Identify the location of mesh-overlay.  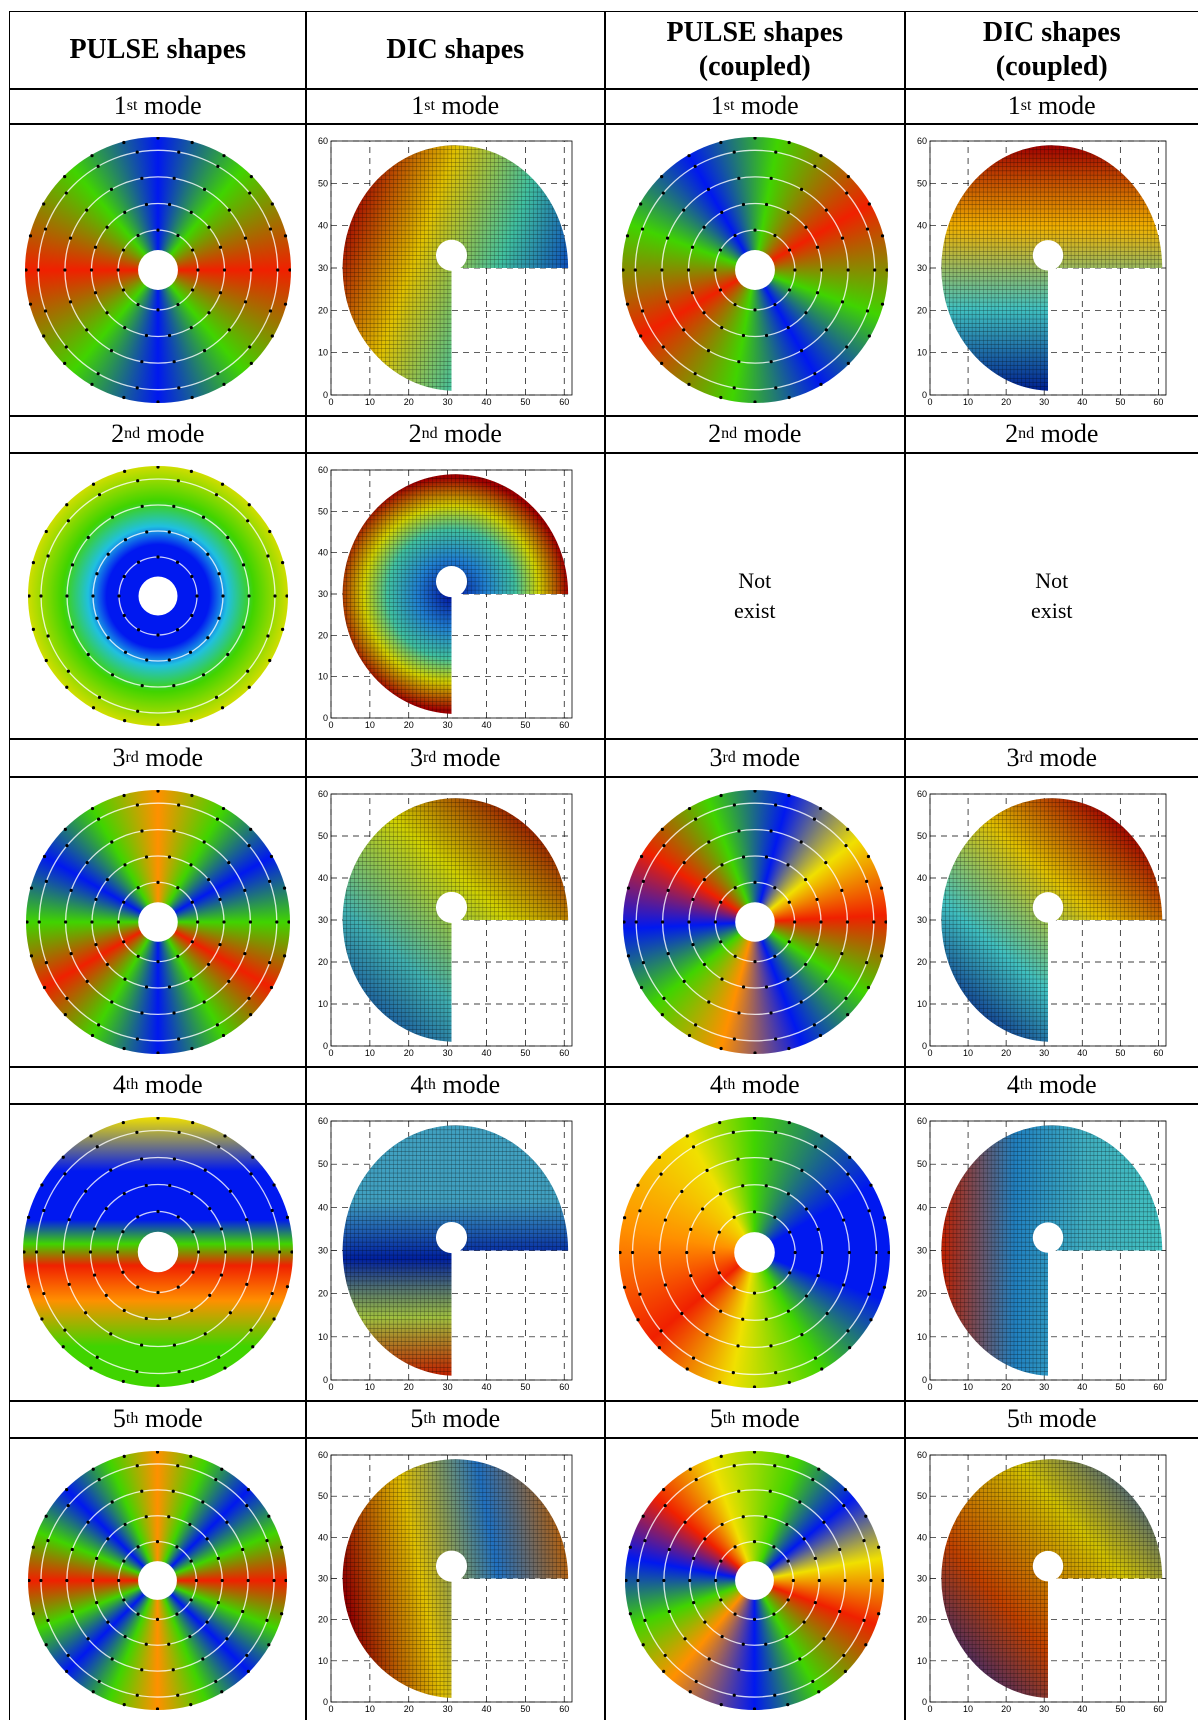
(1051, 920).